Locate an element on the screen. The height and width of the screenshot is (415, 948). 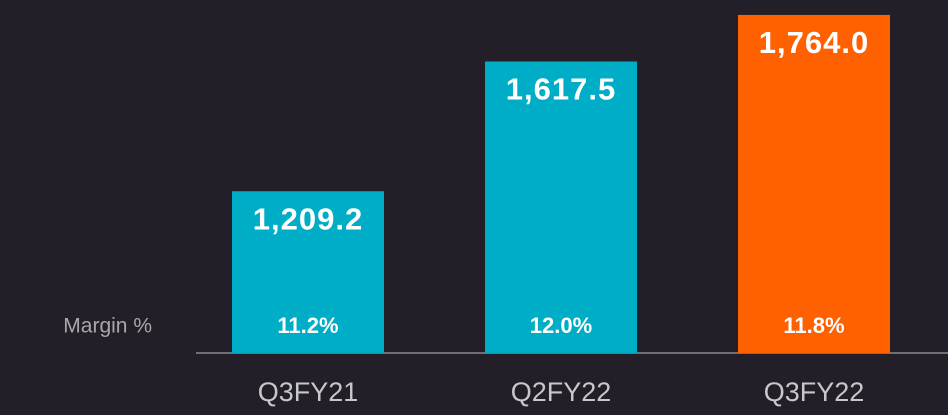
value-label: 1,617.5 is located at coordinates (561, 89).